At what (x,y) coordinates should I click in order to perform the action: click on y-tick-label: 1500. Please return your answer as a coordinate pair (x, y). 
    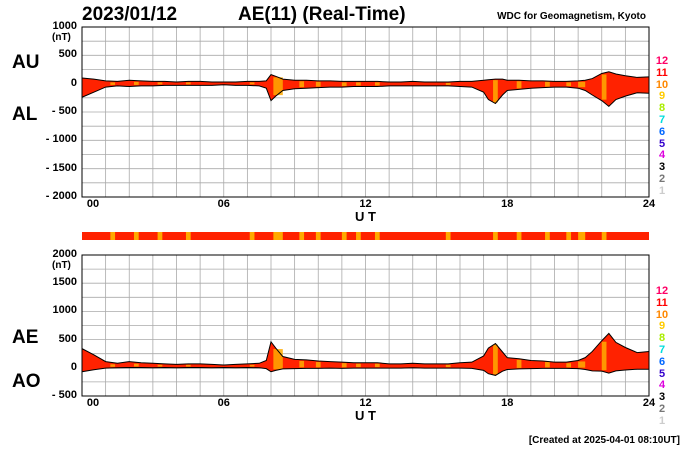
    Looking at the image, I should click on (64, 282).